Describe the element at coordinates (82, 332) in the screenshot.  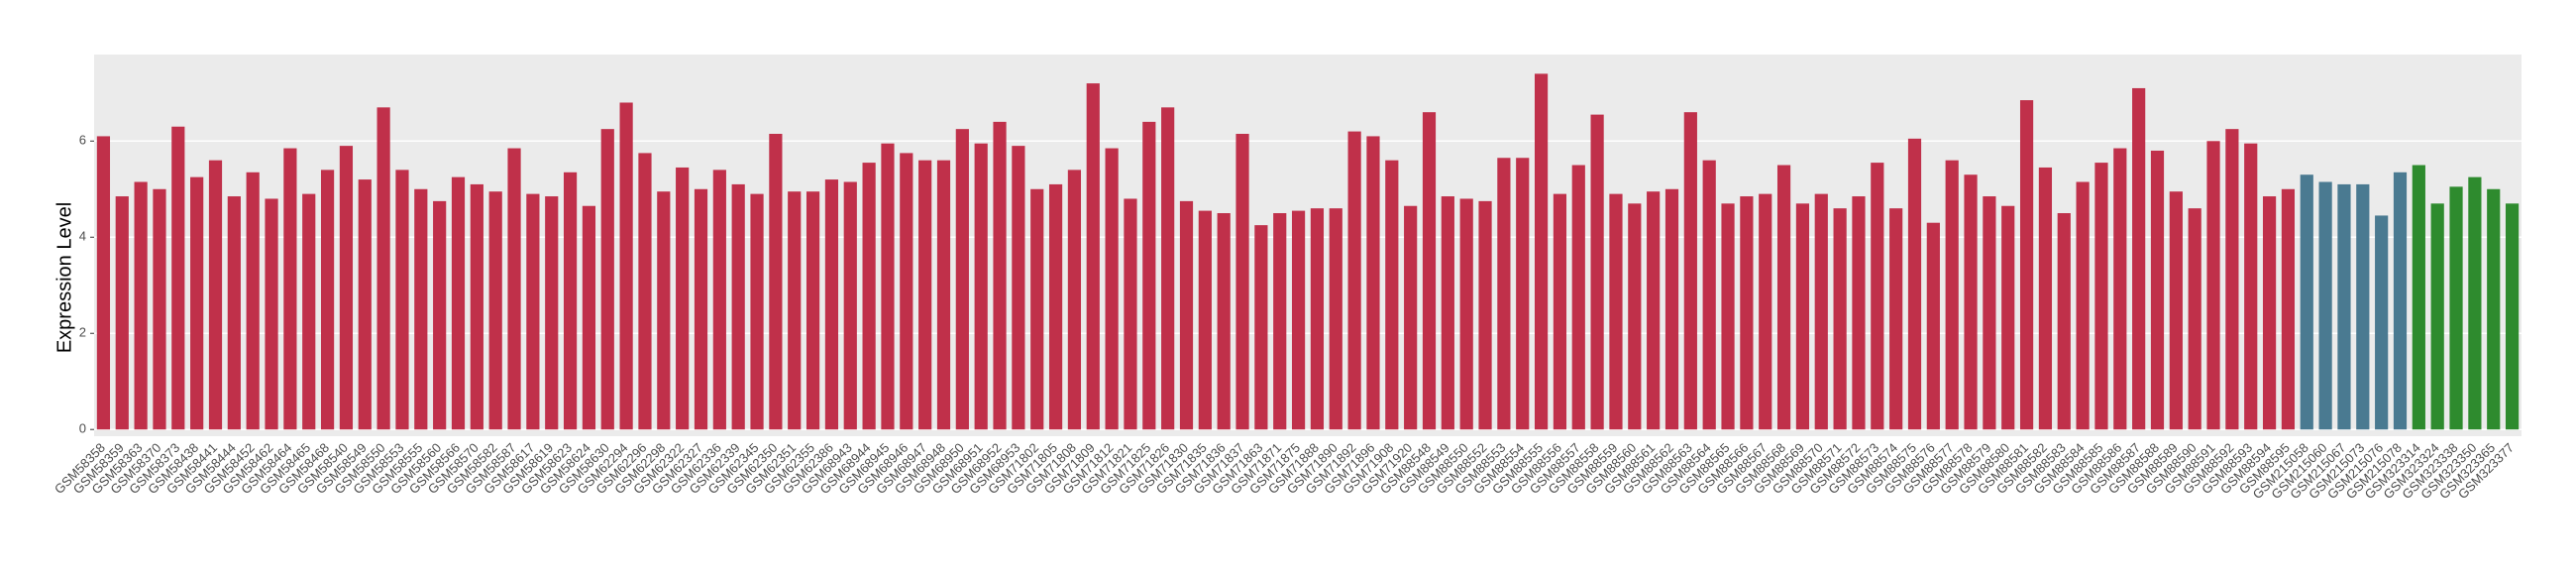
I see `y-tick-label: 2` at that location.